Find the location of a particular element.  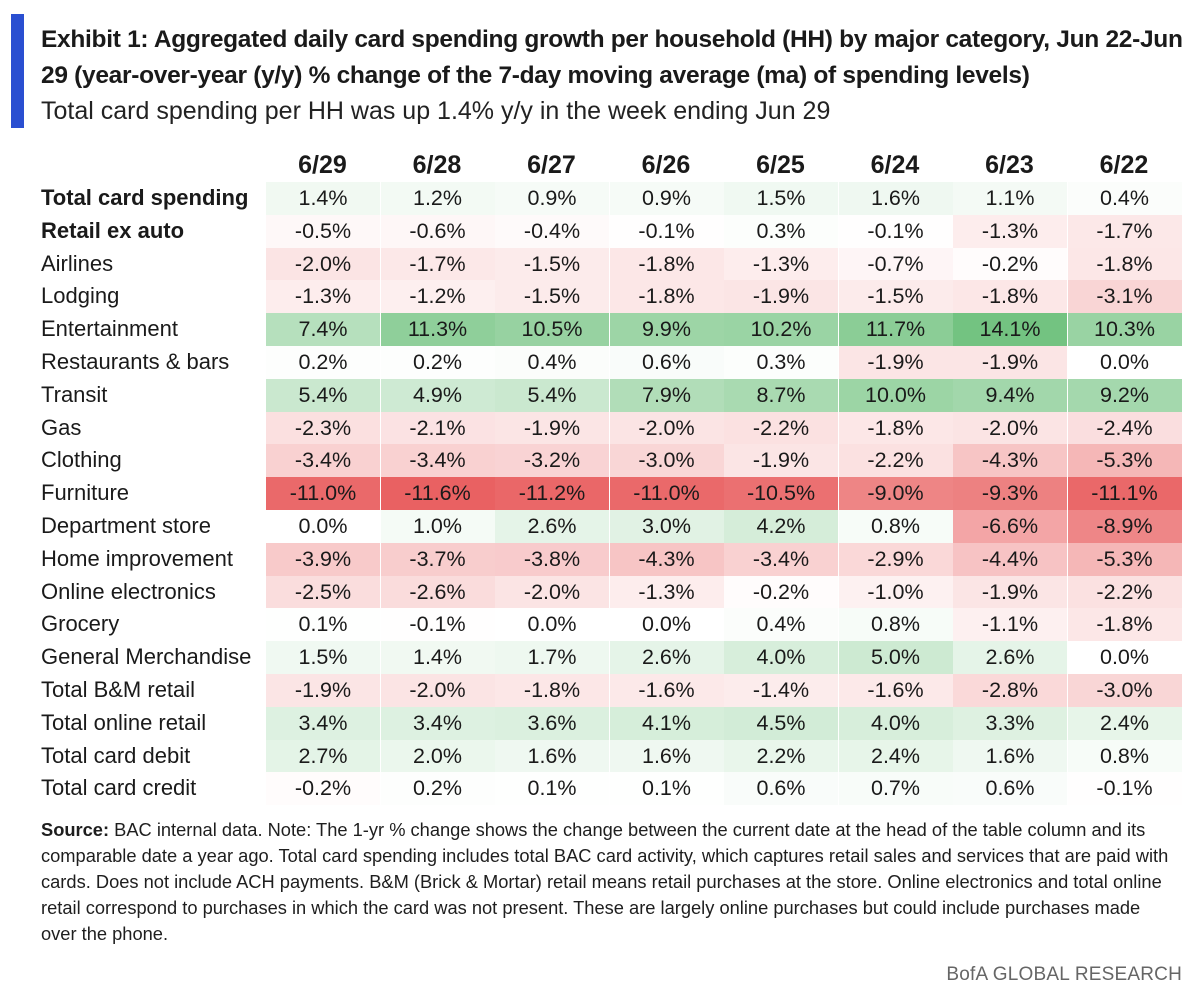

heatmap-cell: 1.1% is located at coordinates (1010, 198).